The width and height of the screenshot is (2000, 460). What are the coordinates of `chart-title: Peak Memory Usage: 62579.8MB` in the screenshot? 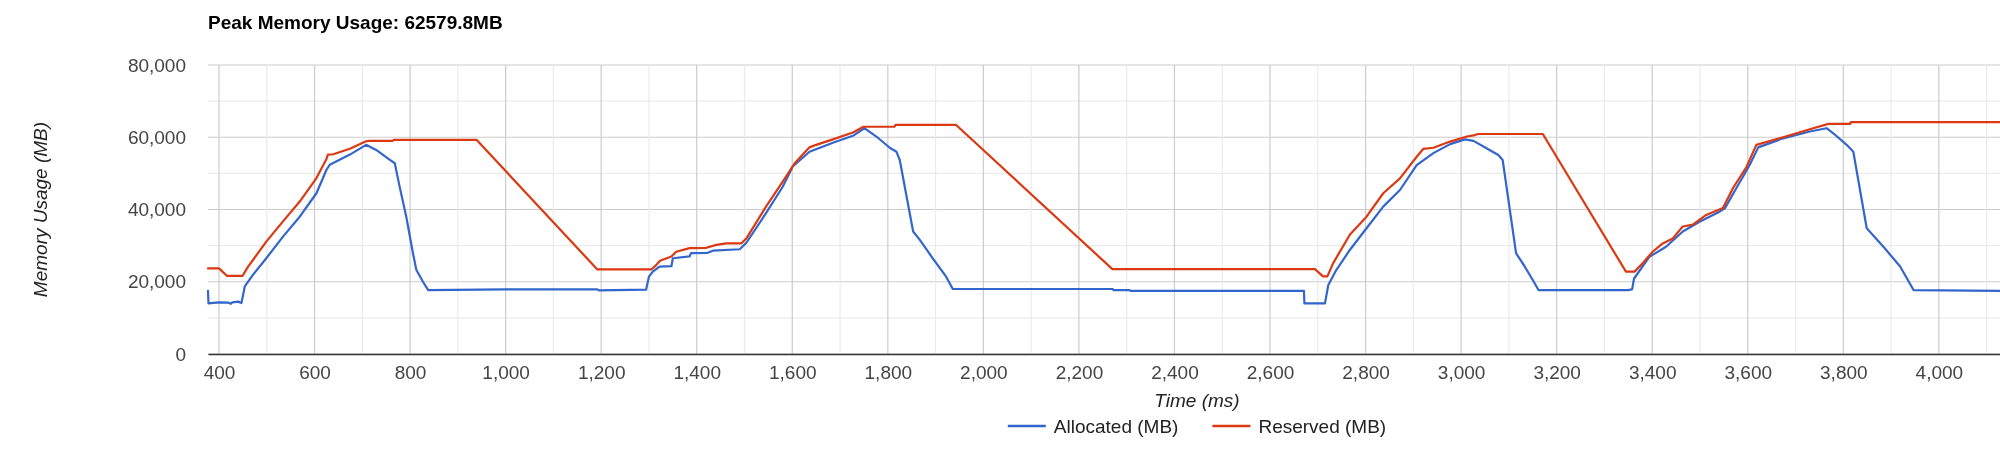 It's located at (355, 22).